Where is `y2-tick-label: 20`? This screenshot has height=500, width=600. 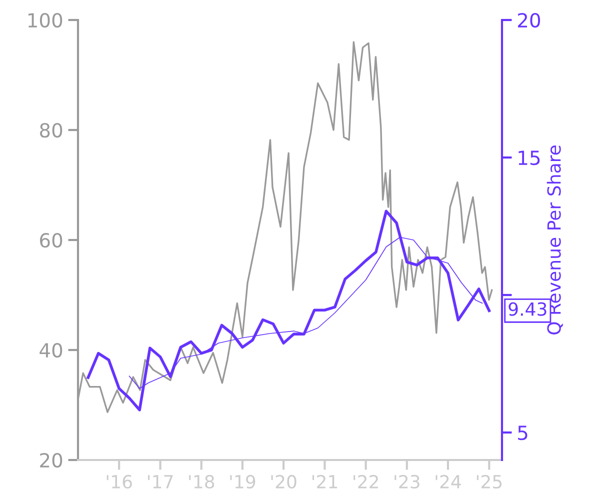 y2-tick-label: 20 is located at coordinates (529, 20).